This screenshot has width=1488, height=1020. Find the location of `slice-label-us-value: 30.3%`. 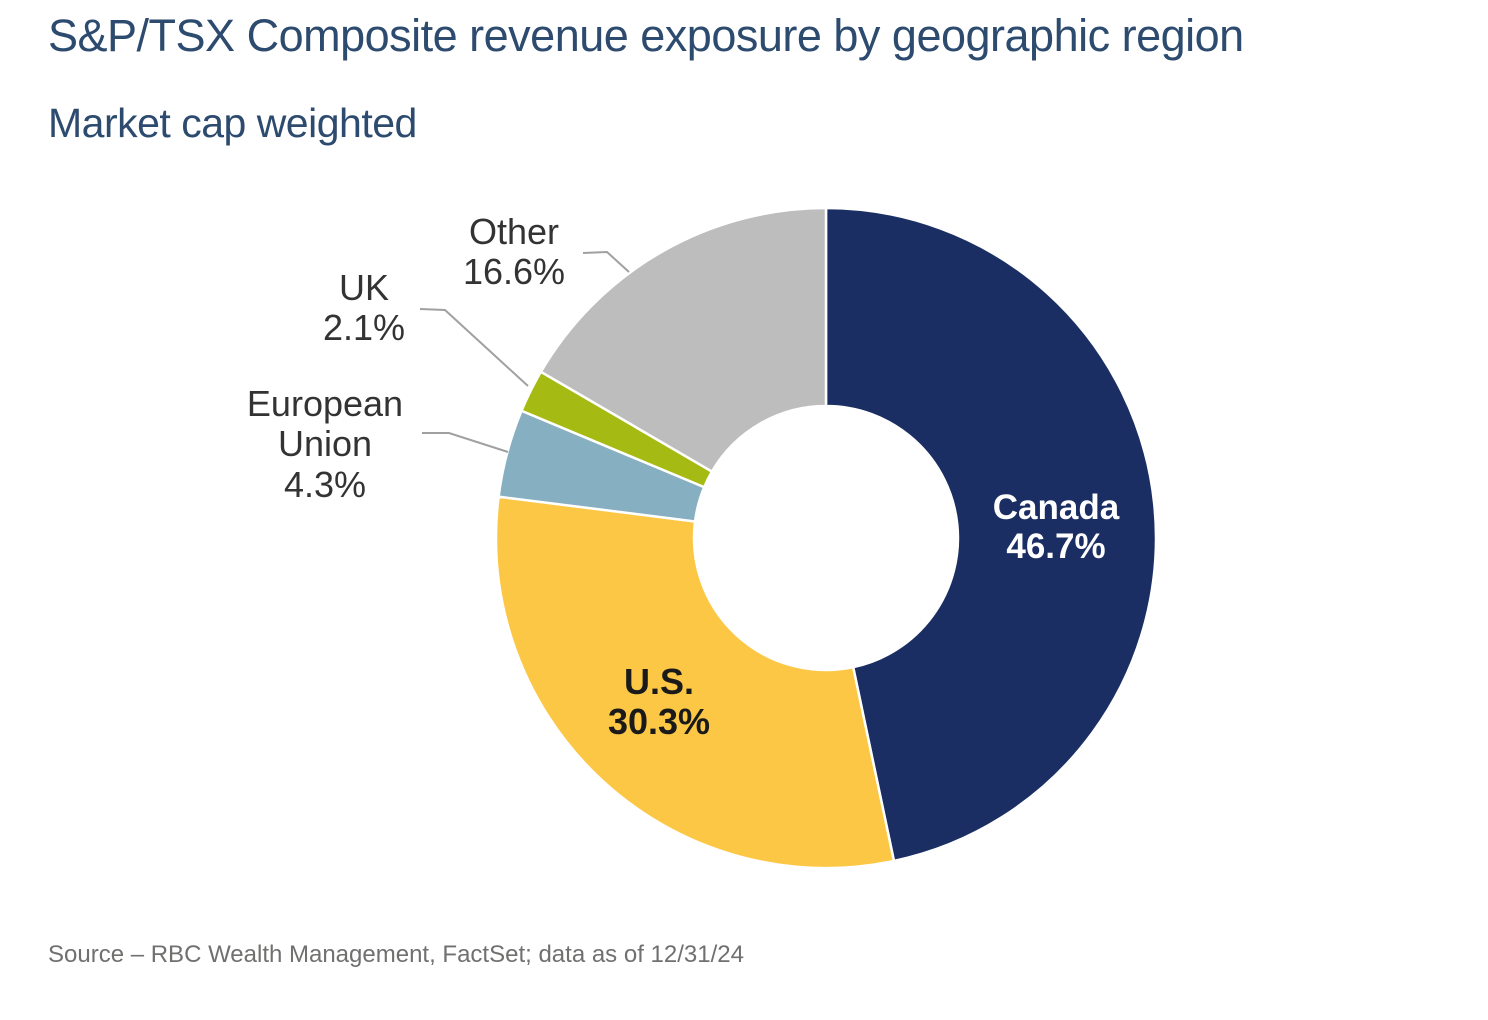

slice-label-us-value: 30.3% is located at coordinates (659, 722).